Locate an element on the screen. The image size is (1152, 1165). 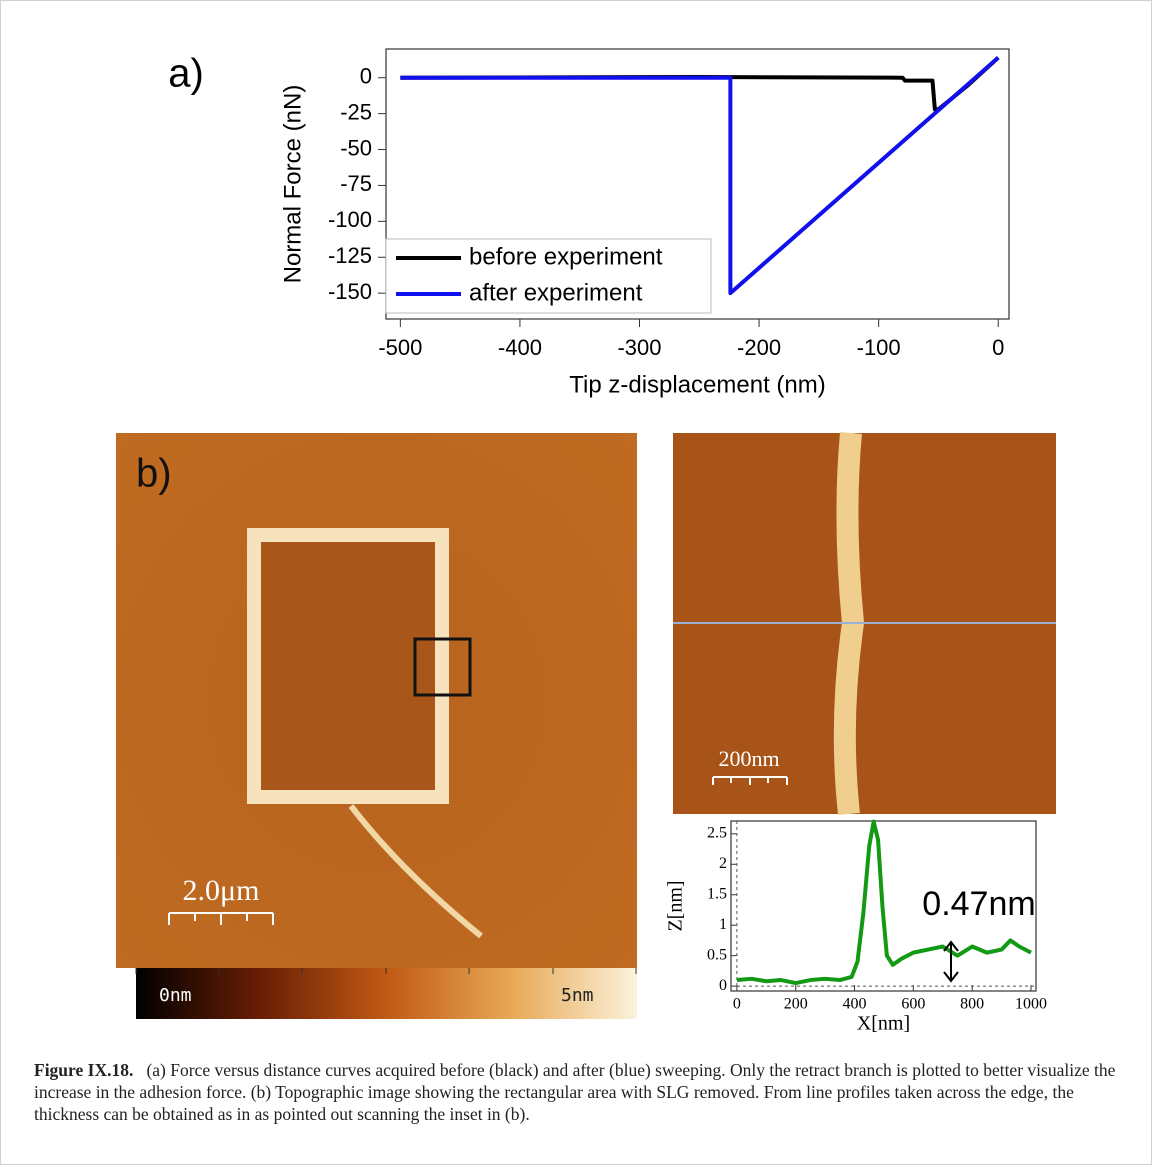
colorbar-min: 0nm is located at coordinates (175, 995).